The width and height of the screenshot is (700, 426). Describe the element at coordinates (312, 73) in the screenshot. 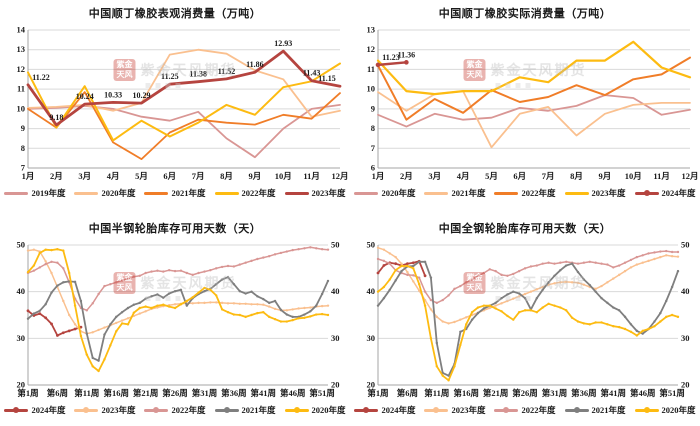

I see `svg-text: 11.43` at that location.